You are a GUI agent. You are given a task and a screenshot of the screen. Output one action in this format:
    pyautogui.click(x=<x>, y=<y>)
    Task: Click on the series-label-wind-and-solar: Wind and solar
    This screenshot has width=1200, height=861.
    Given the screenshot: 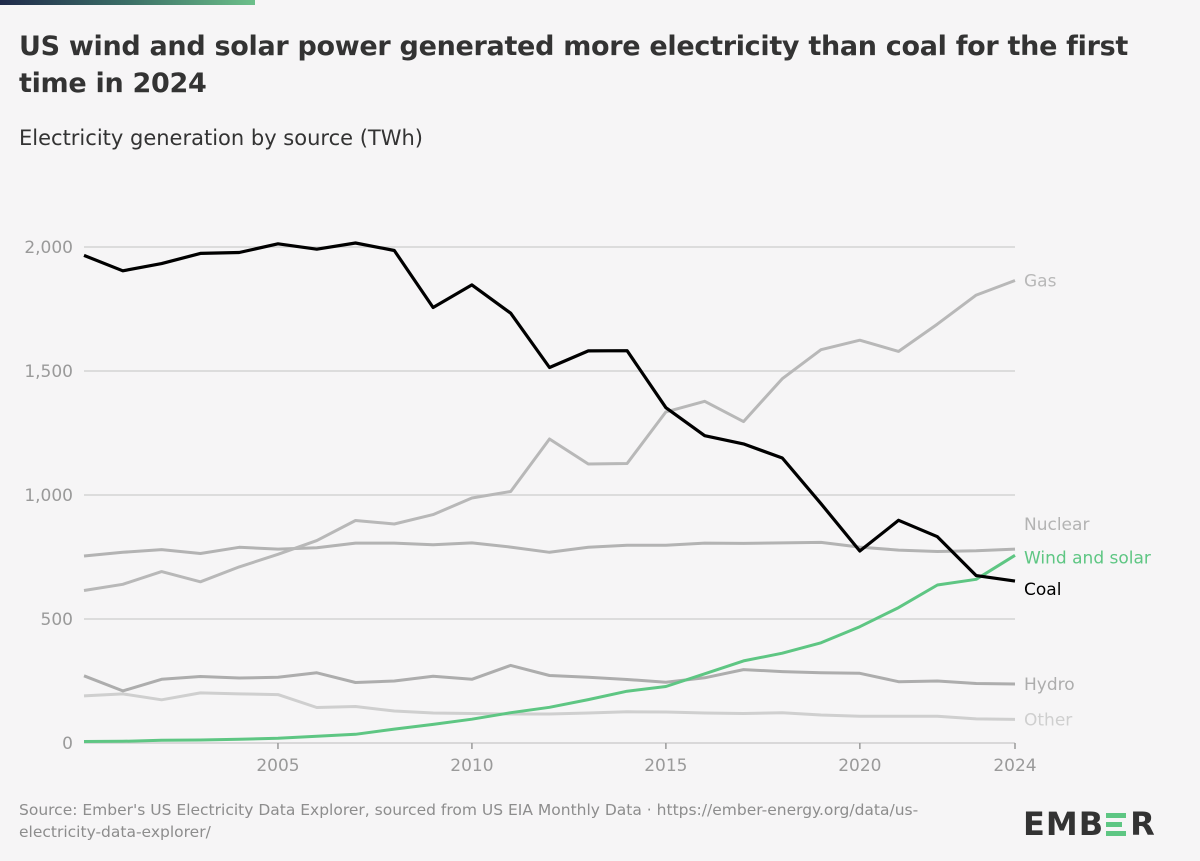 What is the action you would take?
    pyautogui.click(x=1087, y=558)
    